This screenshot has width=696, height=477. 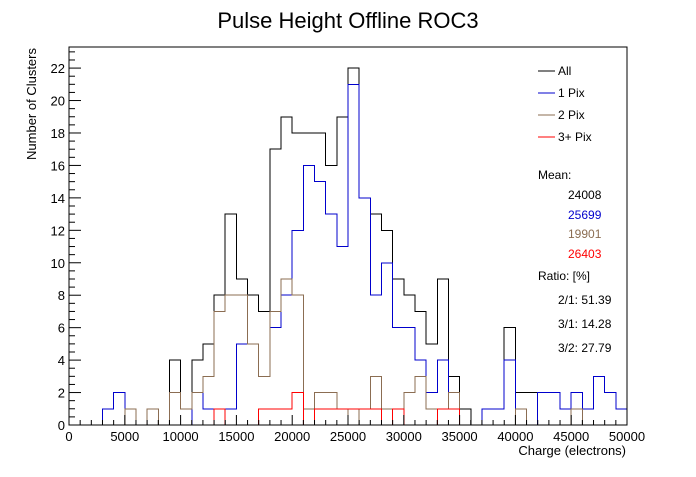 I want to click on mean-1pix: 25699, so click(x=585, y=215).